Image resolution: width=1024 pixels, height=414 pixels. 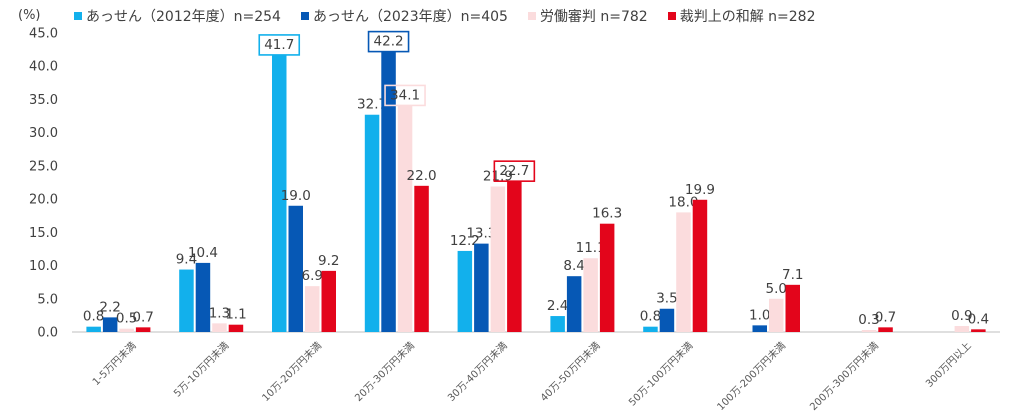 What do you see at coordinates (43, 34) in the screenshot?
I see `y-tick-label: 45.0` at bounding box center [43, 34].